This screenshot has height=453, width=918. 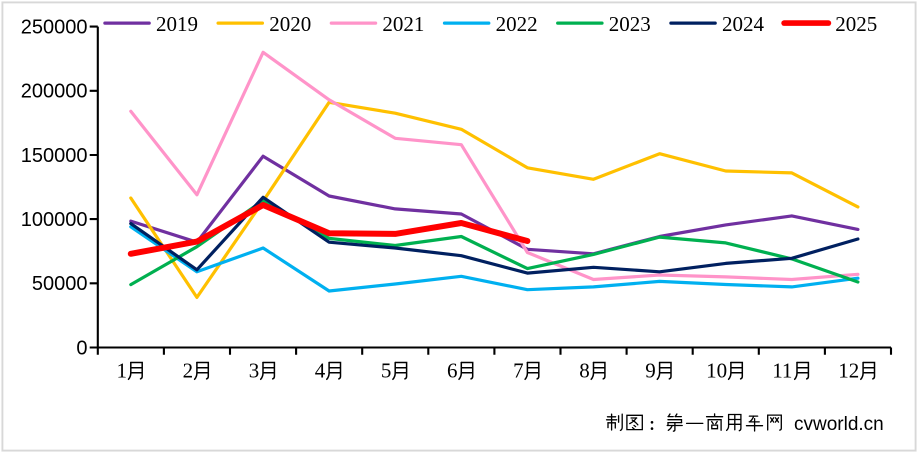 I want to click on svg-text: 0, so click(x=81, y=348).